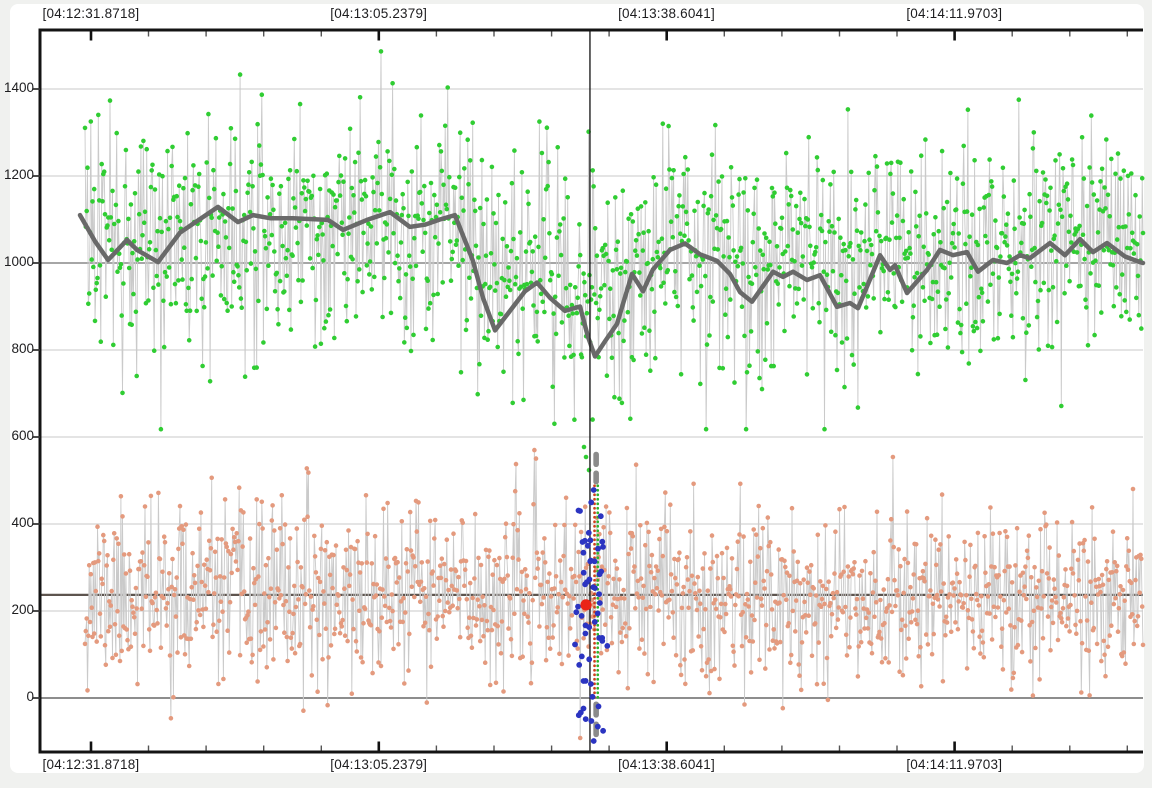 The width and height of the screenshot is (1152, 788). Describe the element at coordinates (18, 174) in the screenshot. I see `y-axis-tick-label: 1200` at that location.